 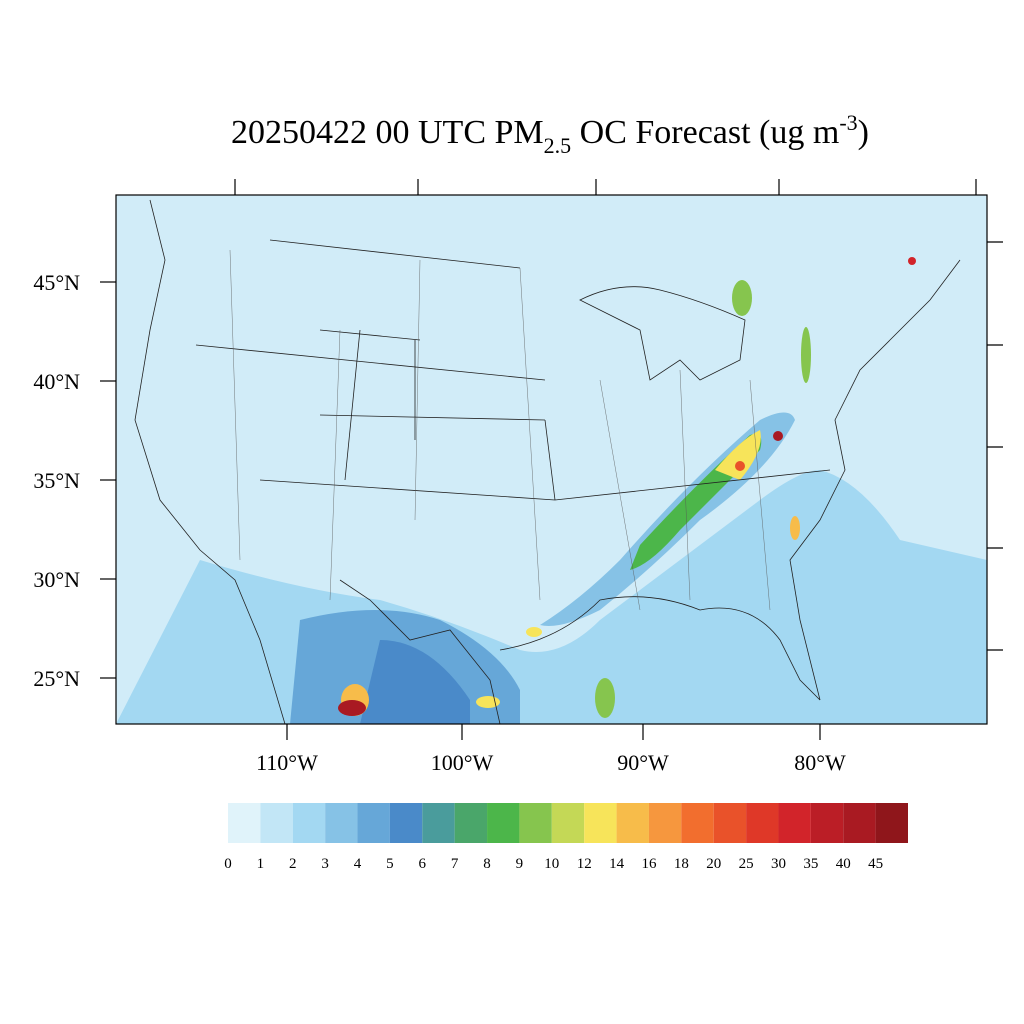 What do you see at coordinates (325, 864) in the screenshot?
I see `colorbar-label: 3` at bounding box center [325, 864].